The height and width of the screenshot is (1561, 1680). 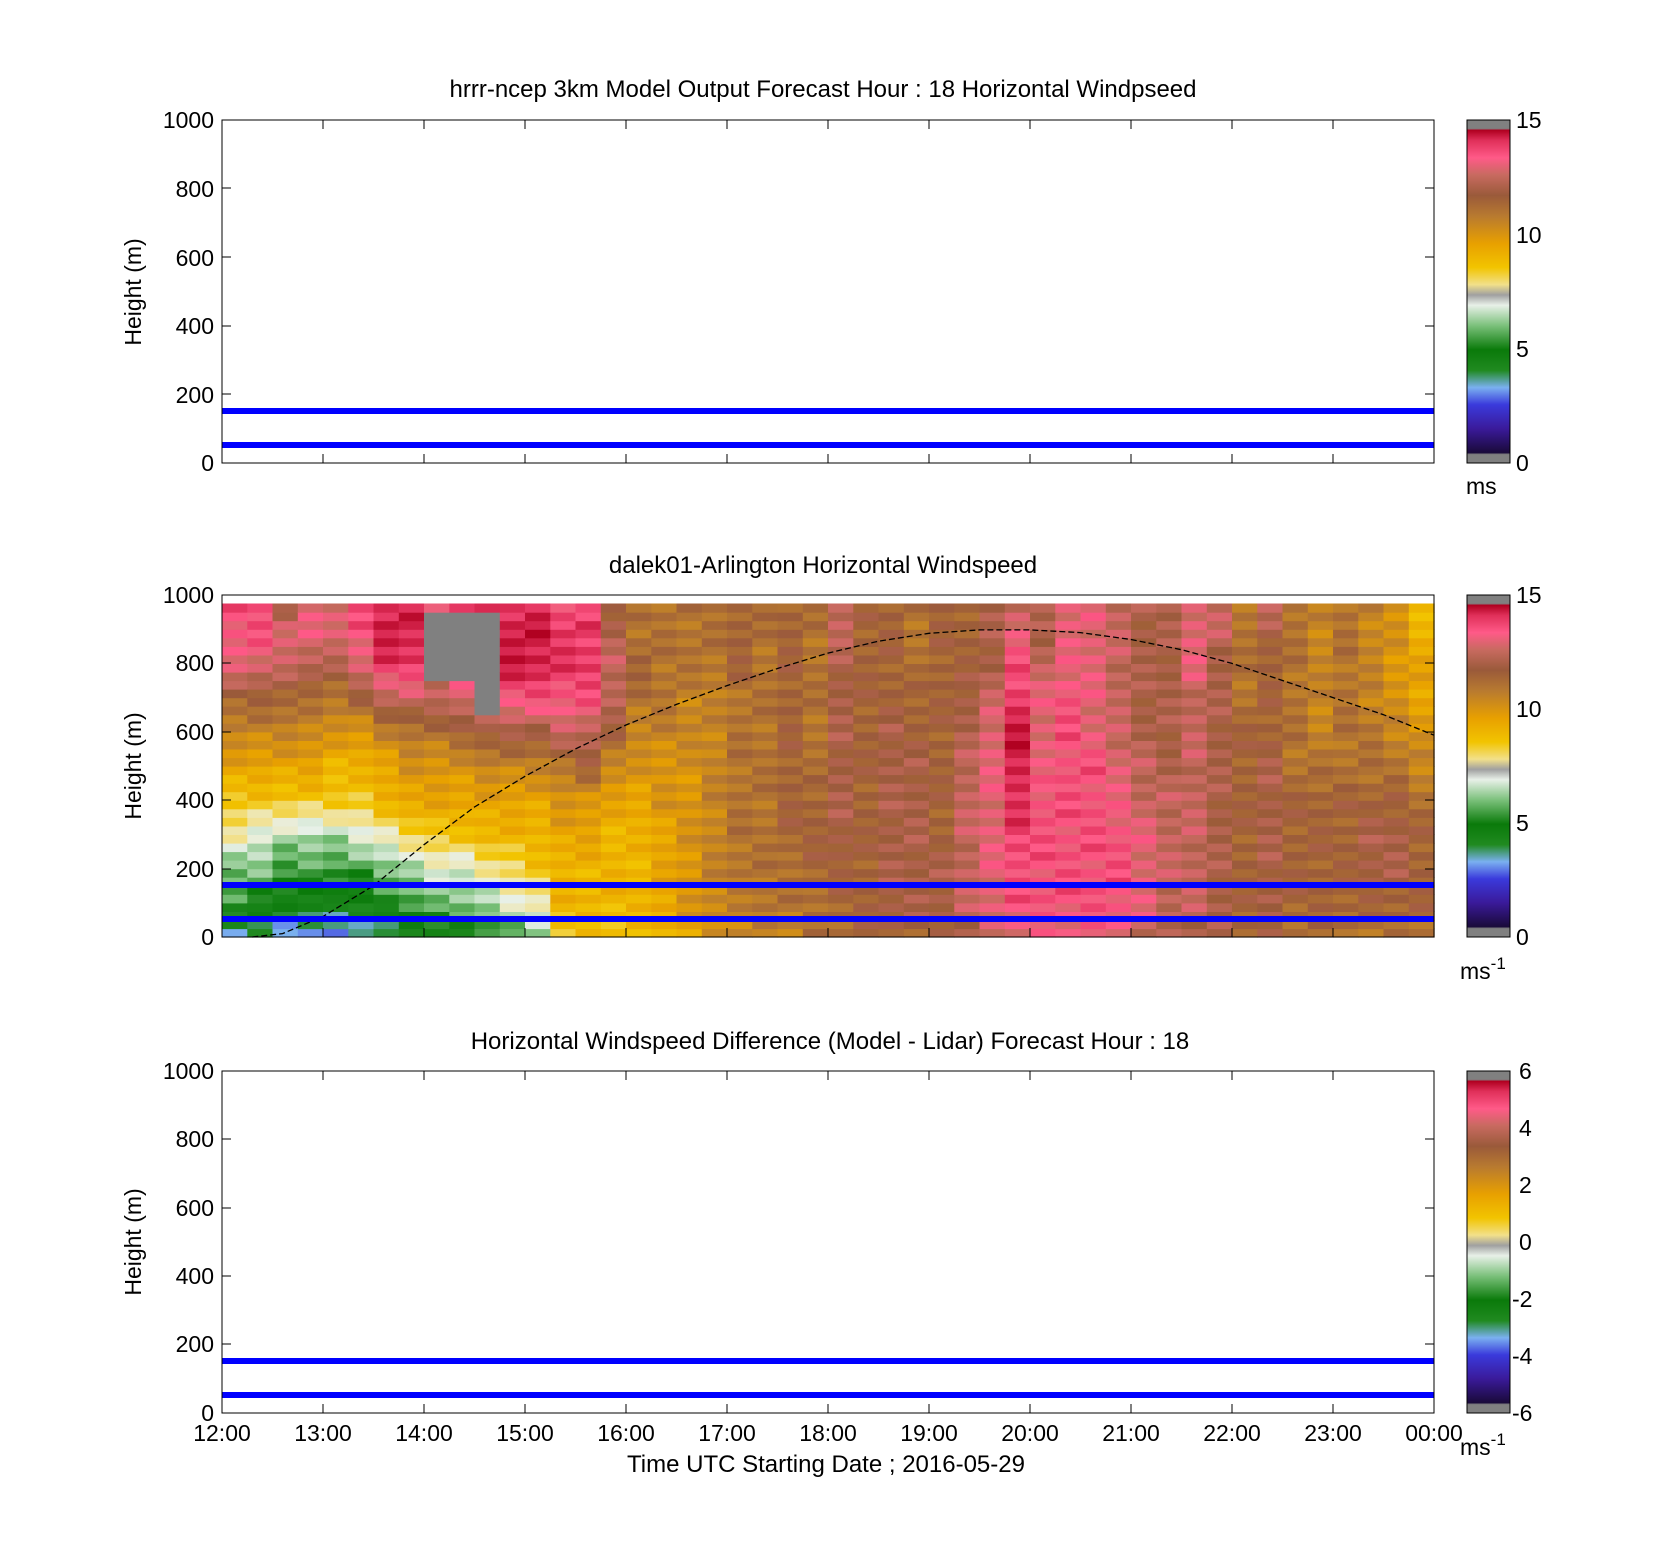 I want to click on panel-difference-ylabel: Height (m), so click(x=133, y=1241).